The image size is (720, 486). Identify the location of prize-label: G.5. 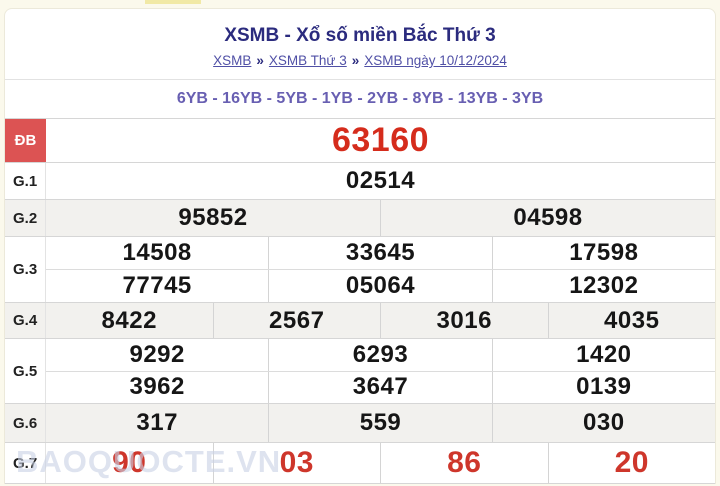
(25, 371).